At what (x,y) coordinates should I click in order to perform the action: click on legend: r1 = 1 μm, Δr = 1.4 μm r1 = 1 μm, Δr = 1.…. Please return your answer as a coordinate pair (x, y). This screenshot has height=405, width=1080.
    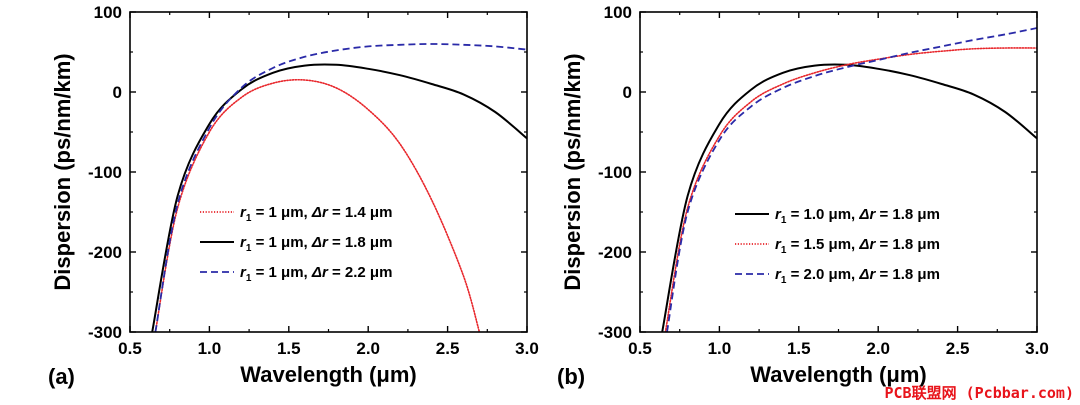
    Looking at the image, I should click on (296, 244).